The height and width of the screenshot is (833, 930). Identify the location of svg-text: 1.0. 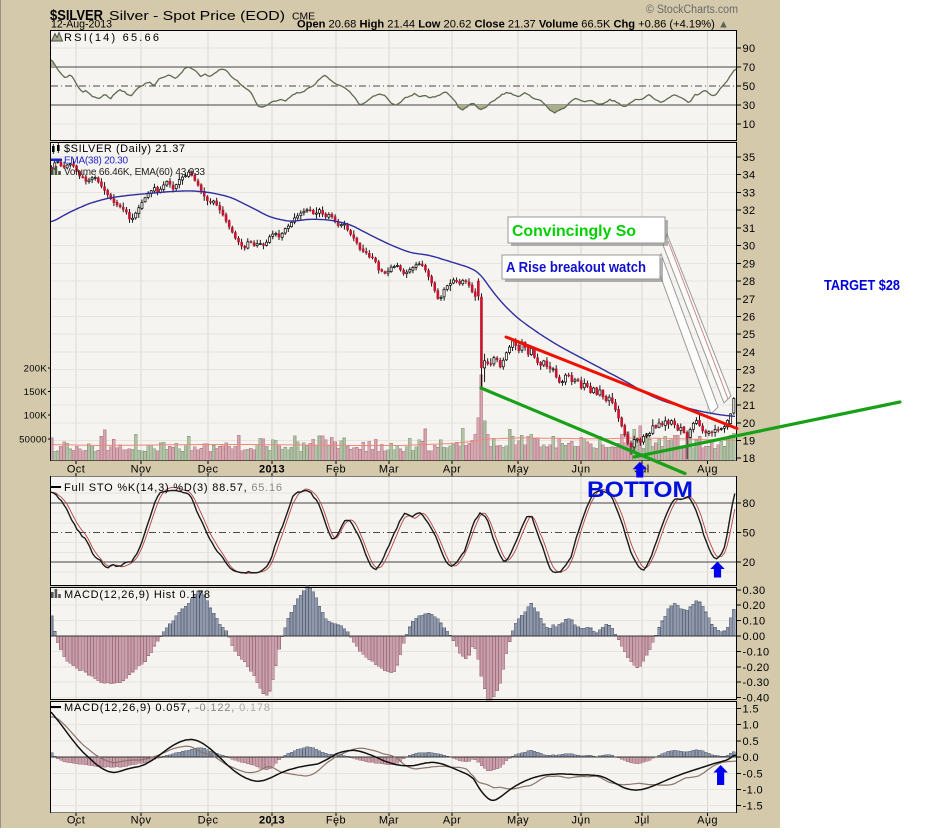
(751, 726).